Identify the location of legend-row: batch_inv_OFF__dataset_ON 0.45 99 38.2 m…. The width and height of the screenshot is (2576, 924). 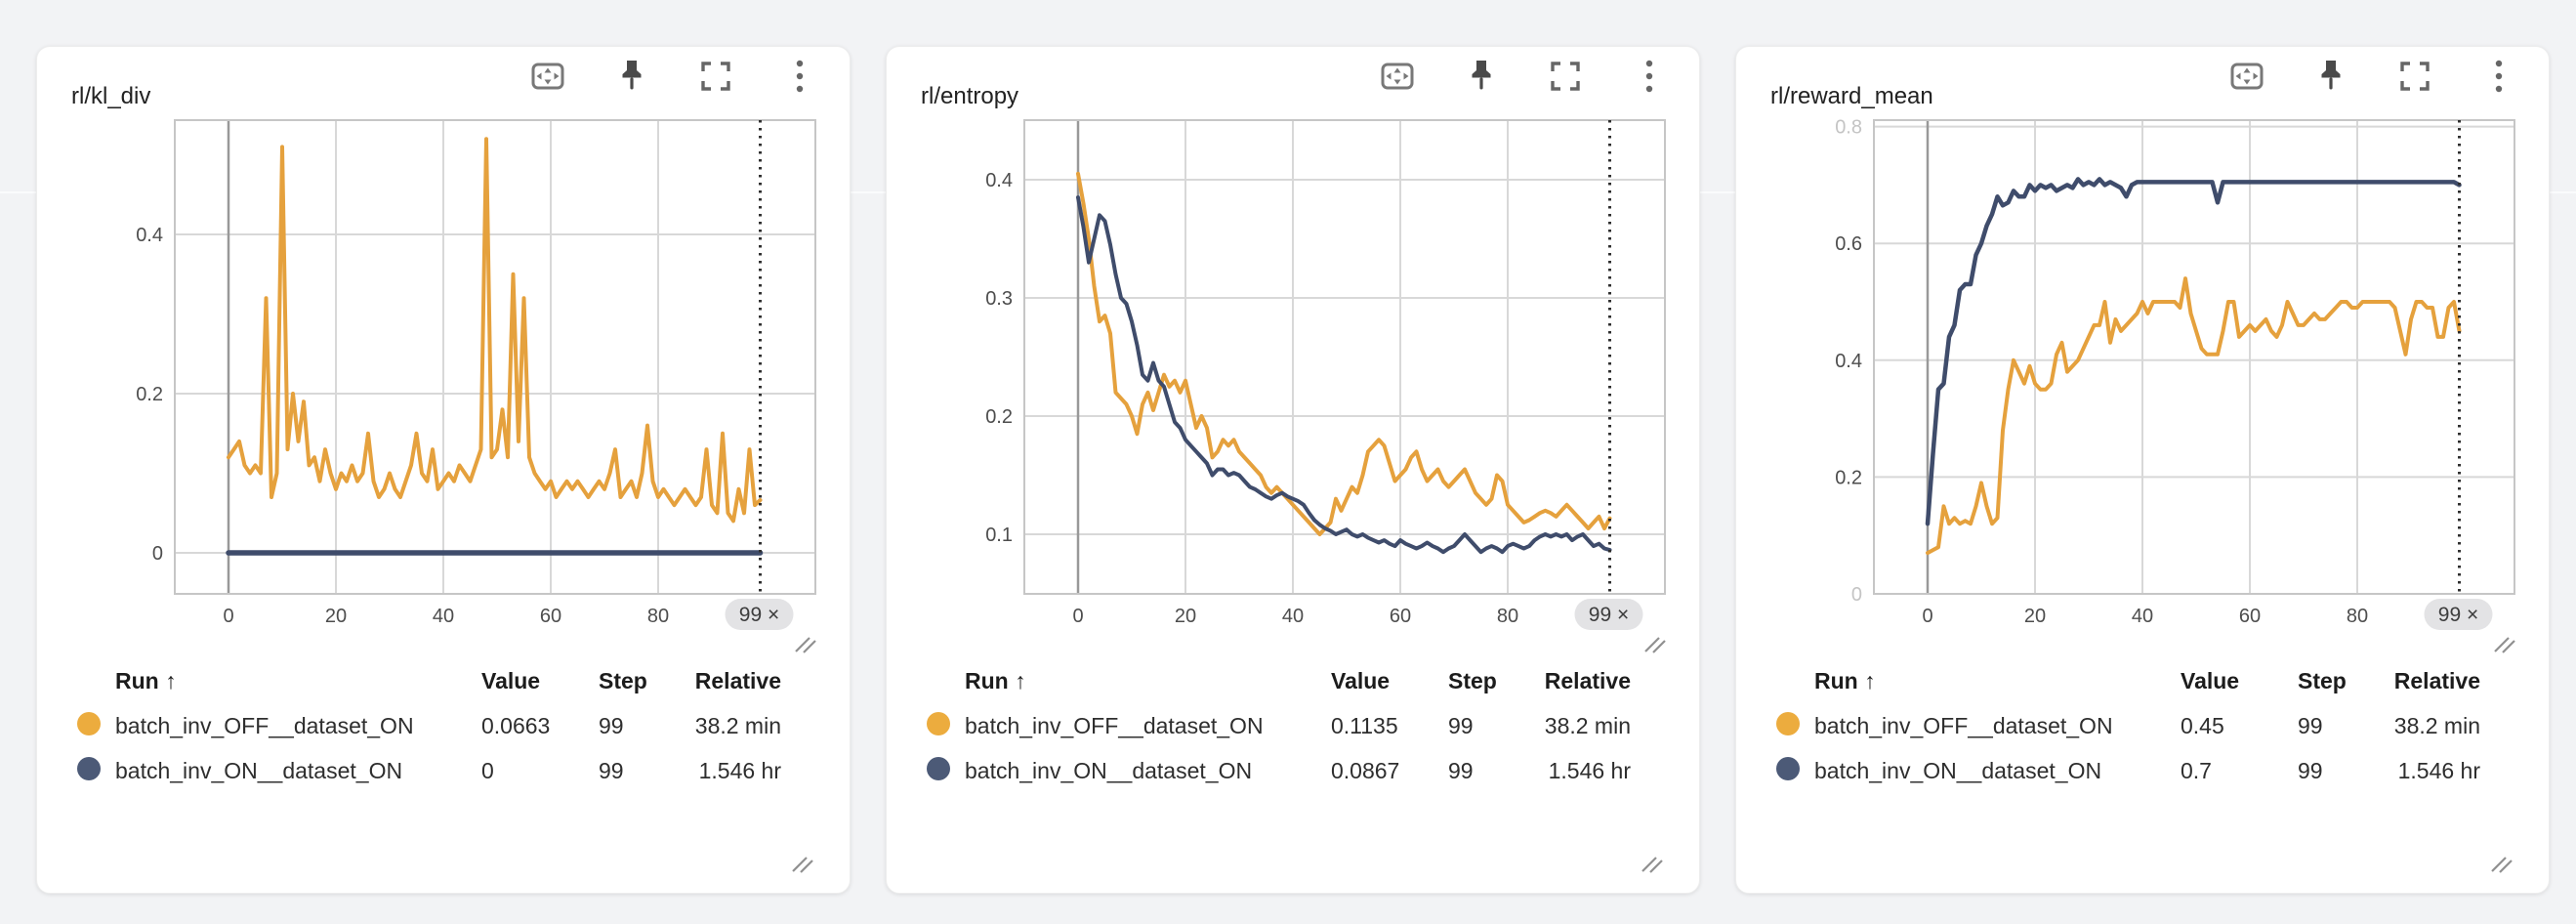
(2143, 725).